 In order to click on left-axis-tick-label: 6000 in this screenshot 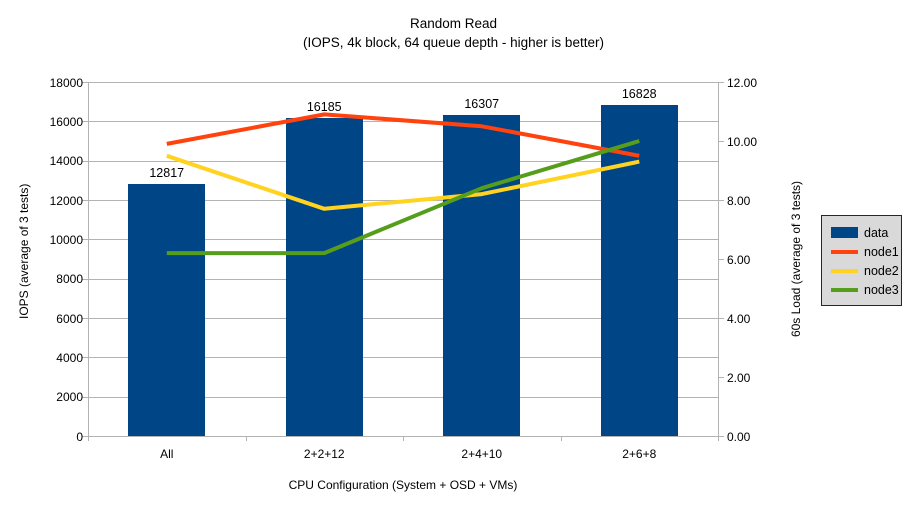, I will do `click(69, 318)`.